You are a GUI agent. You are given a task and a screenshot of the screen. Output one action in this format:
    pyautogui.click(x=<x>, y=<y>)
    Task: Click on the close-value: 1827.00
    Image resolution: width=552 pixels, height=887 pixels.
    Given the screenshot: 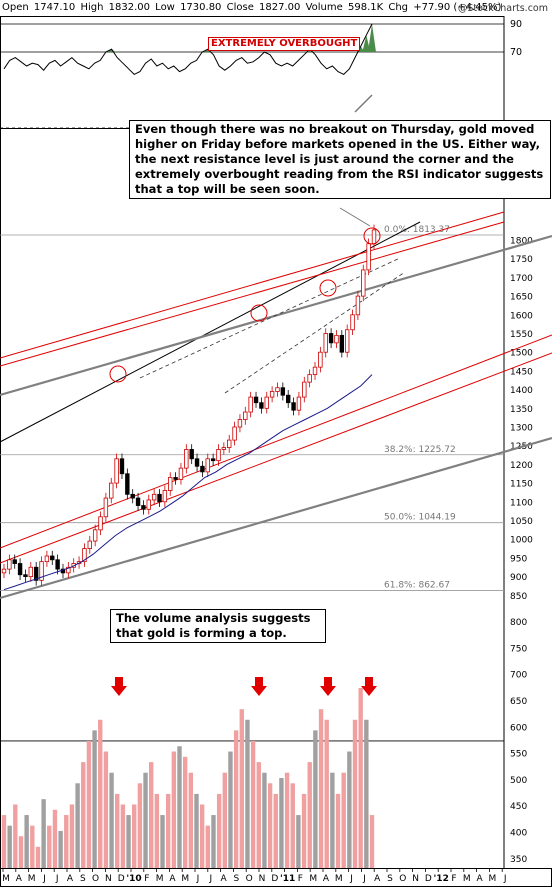 What is the action you would take?
    pyautogui.click(x=280, y=7)
    